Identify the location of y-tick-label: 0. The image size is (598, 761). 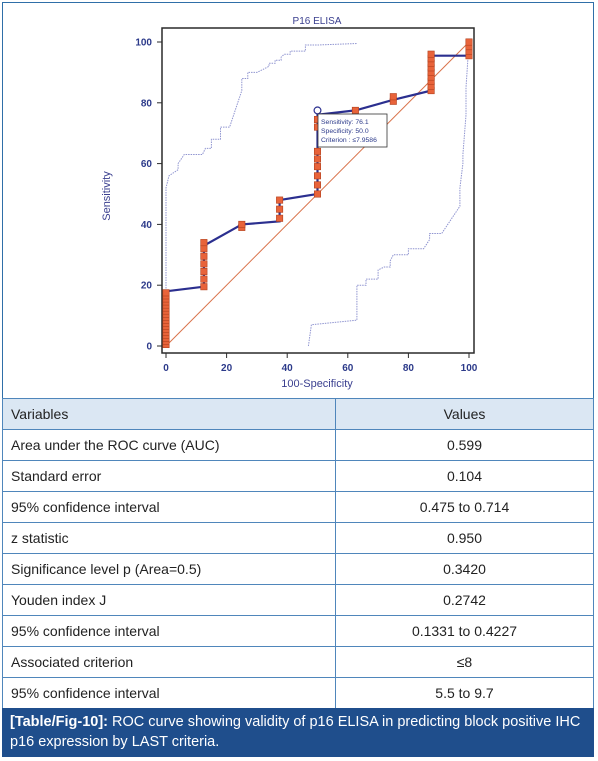
(149, 347).